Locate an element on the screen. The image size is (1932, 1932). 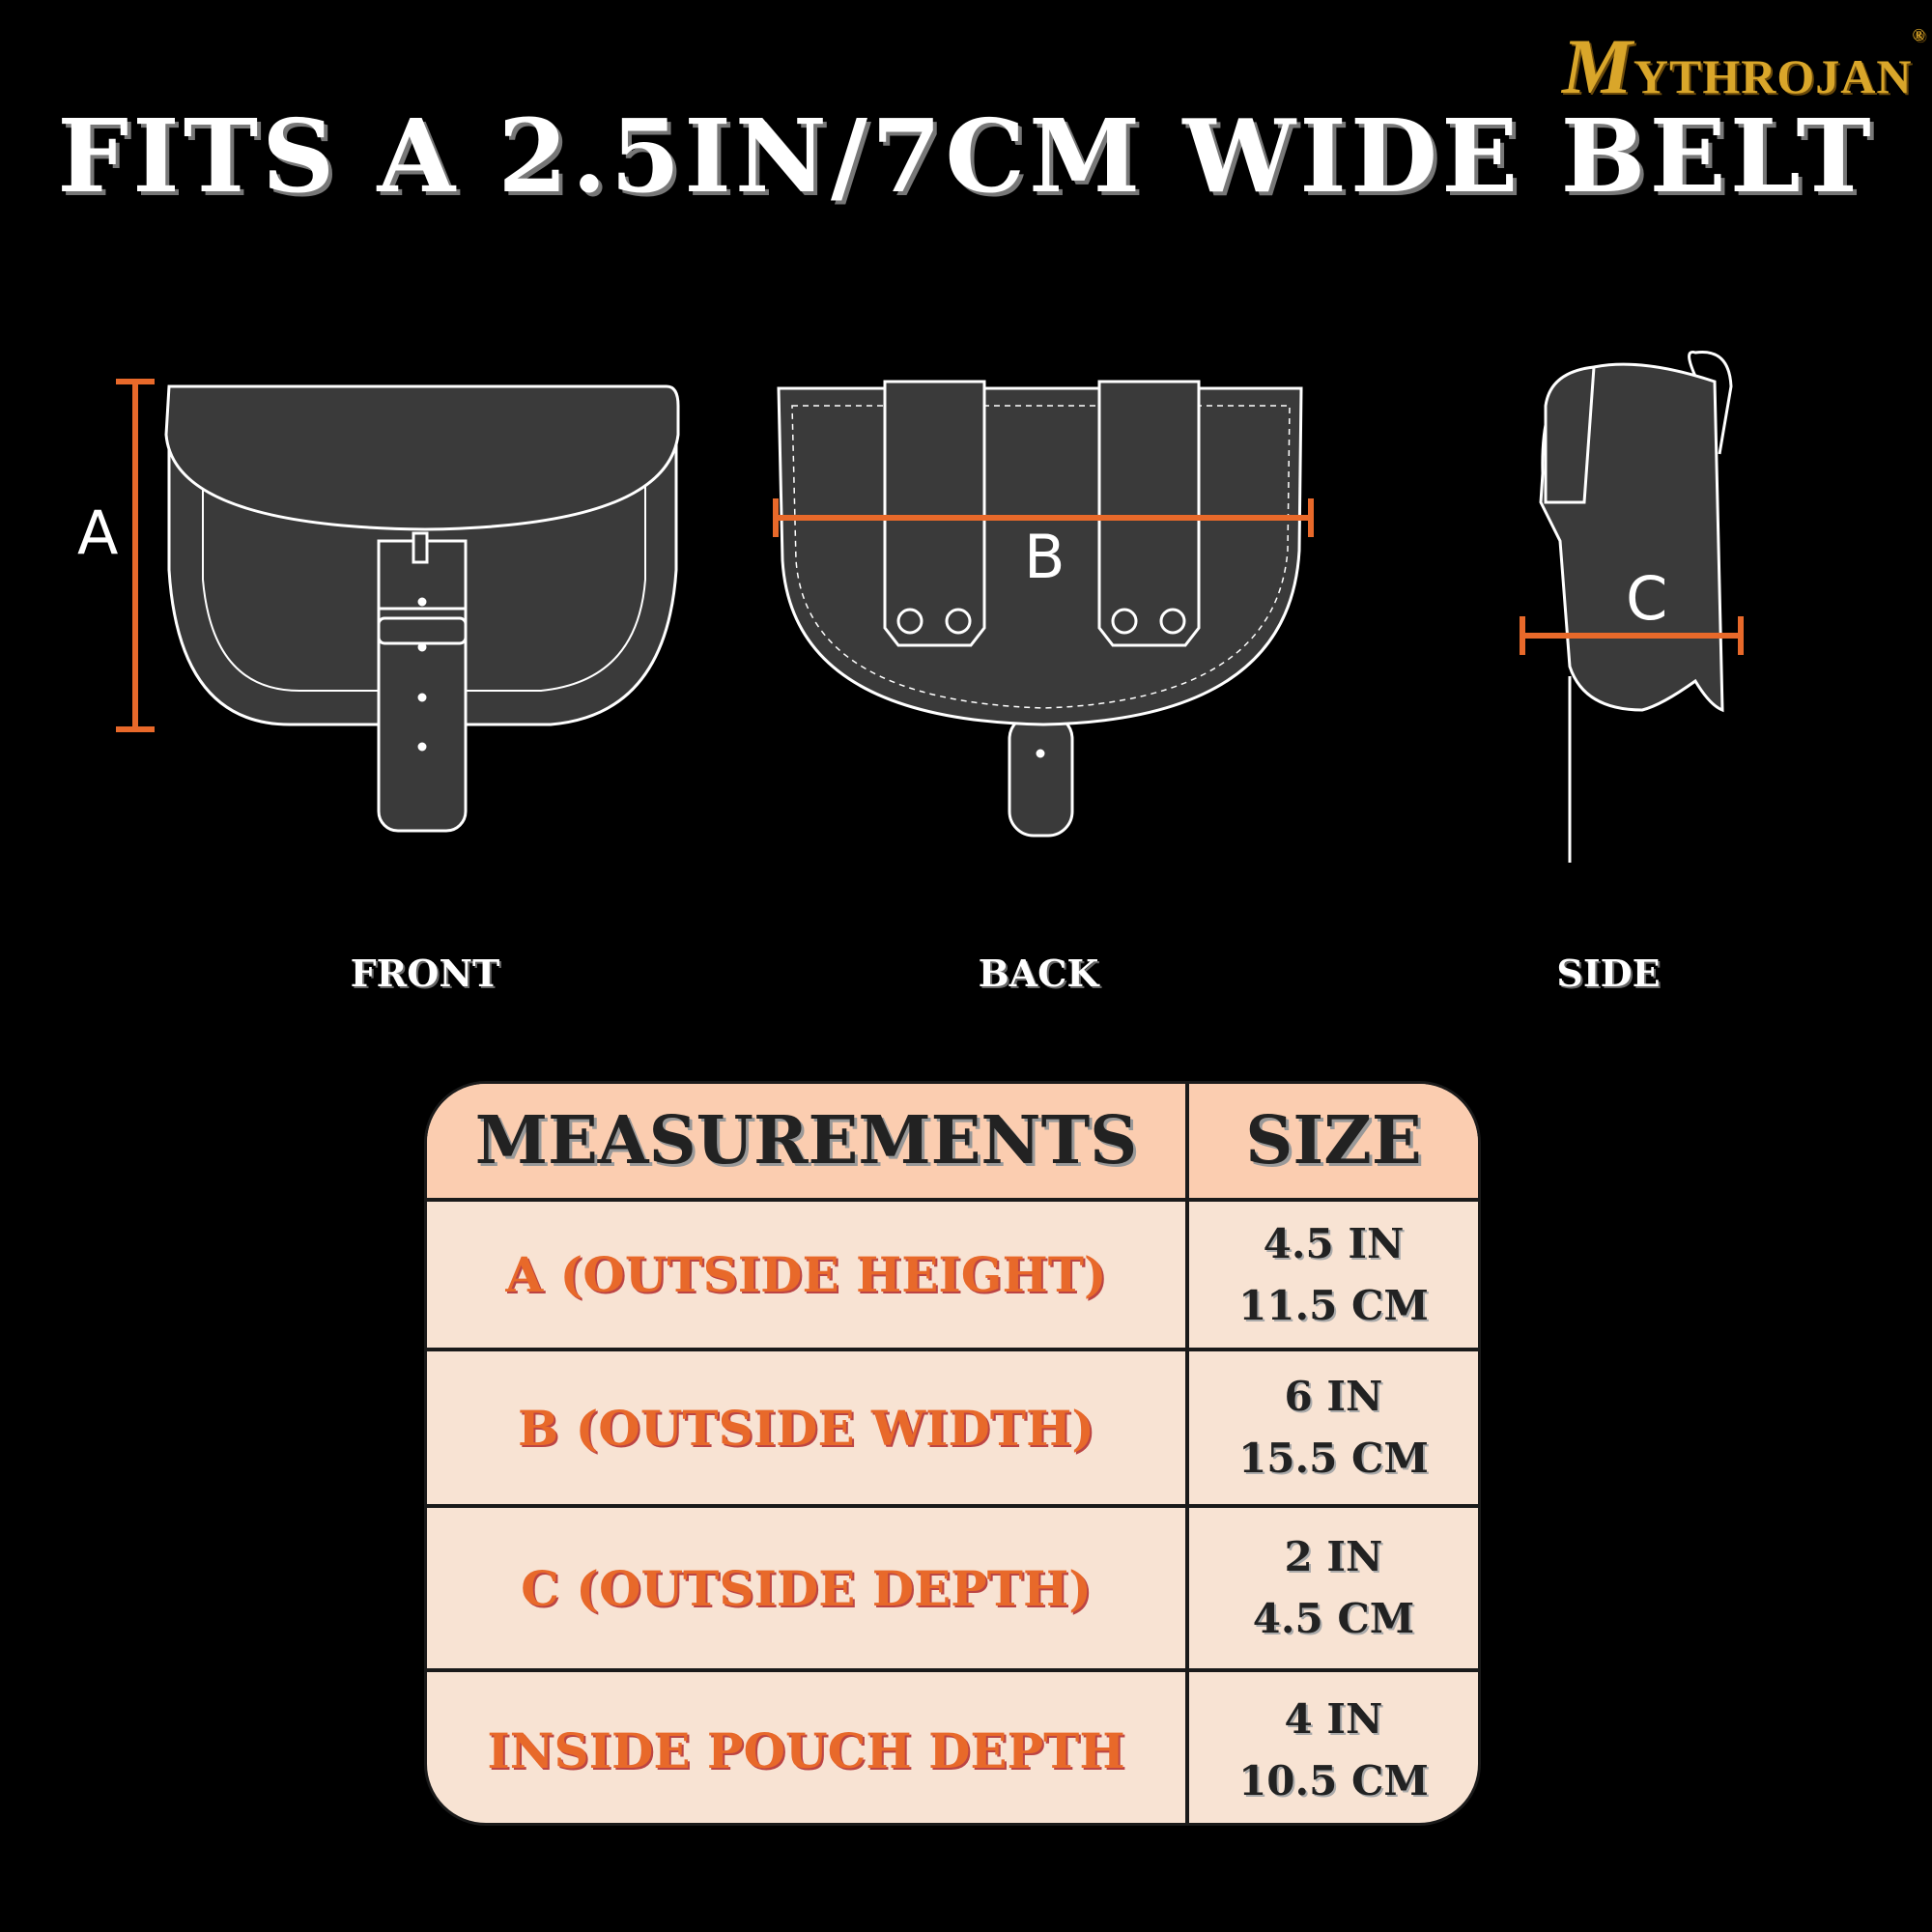
dimension-label-a: A is located at coordinates (98, 532).